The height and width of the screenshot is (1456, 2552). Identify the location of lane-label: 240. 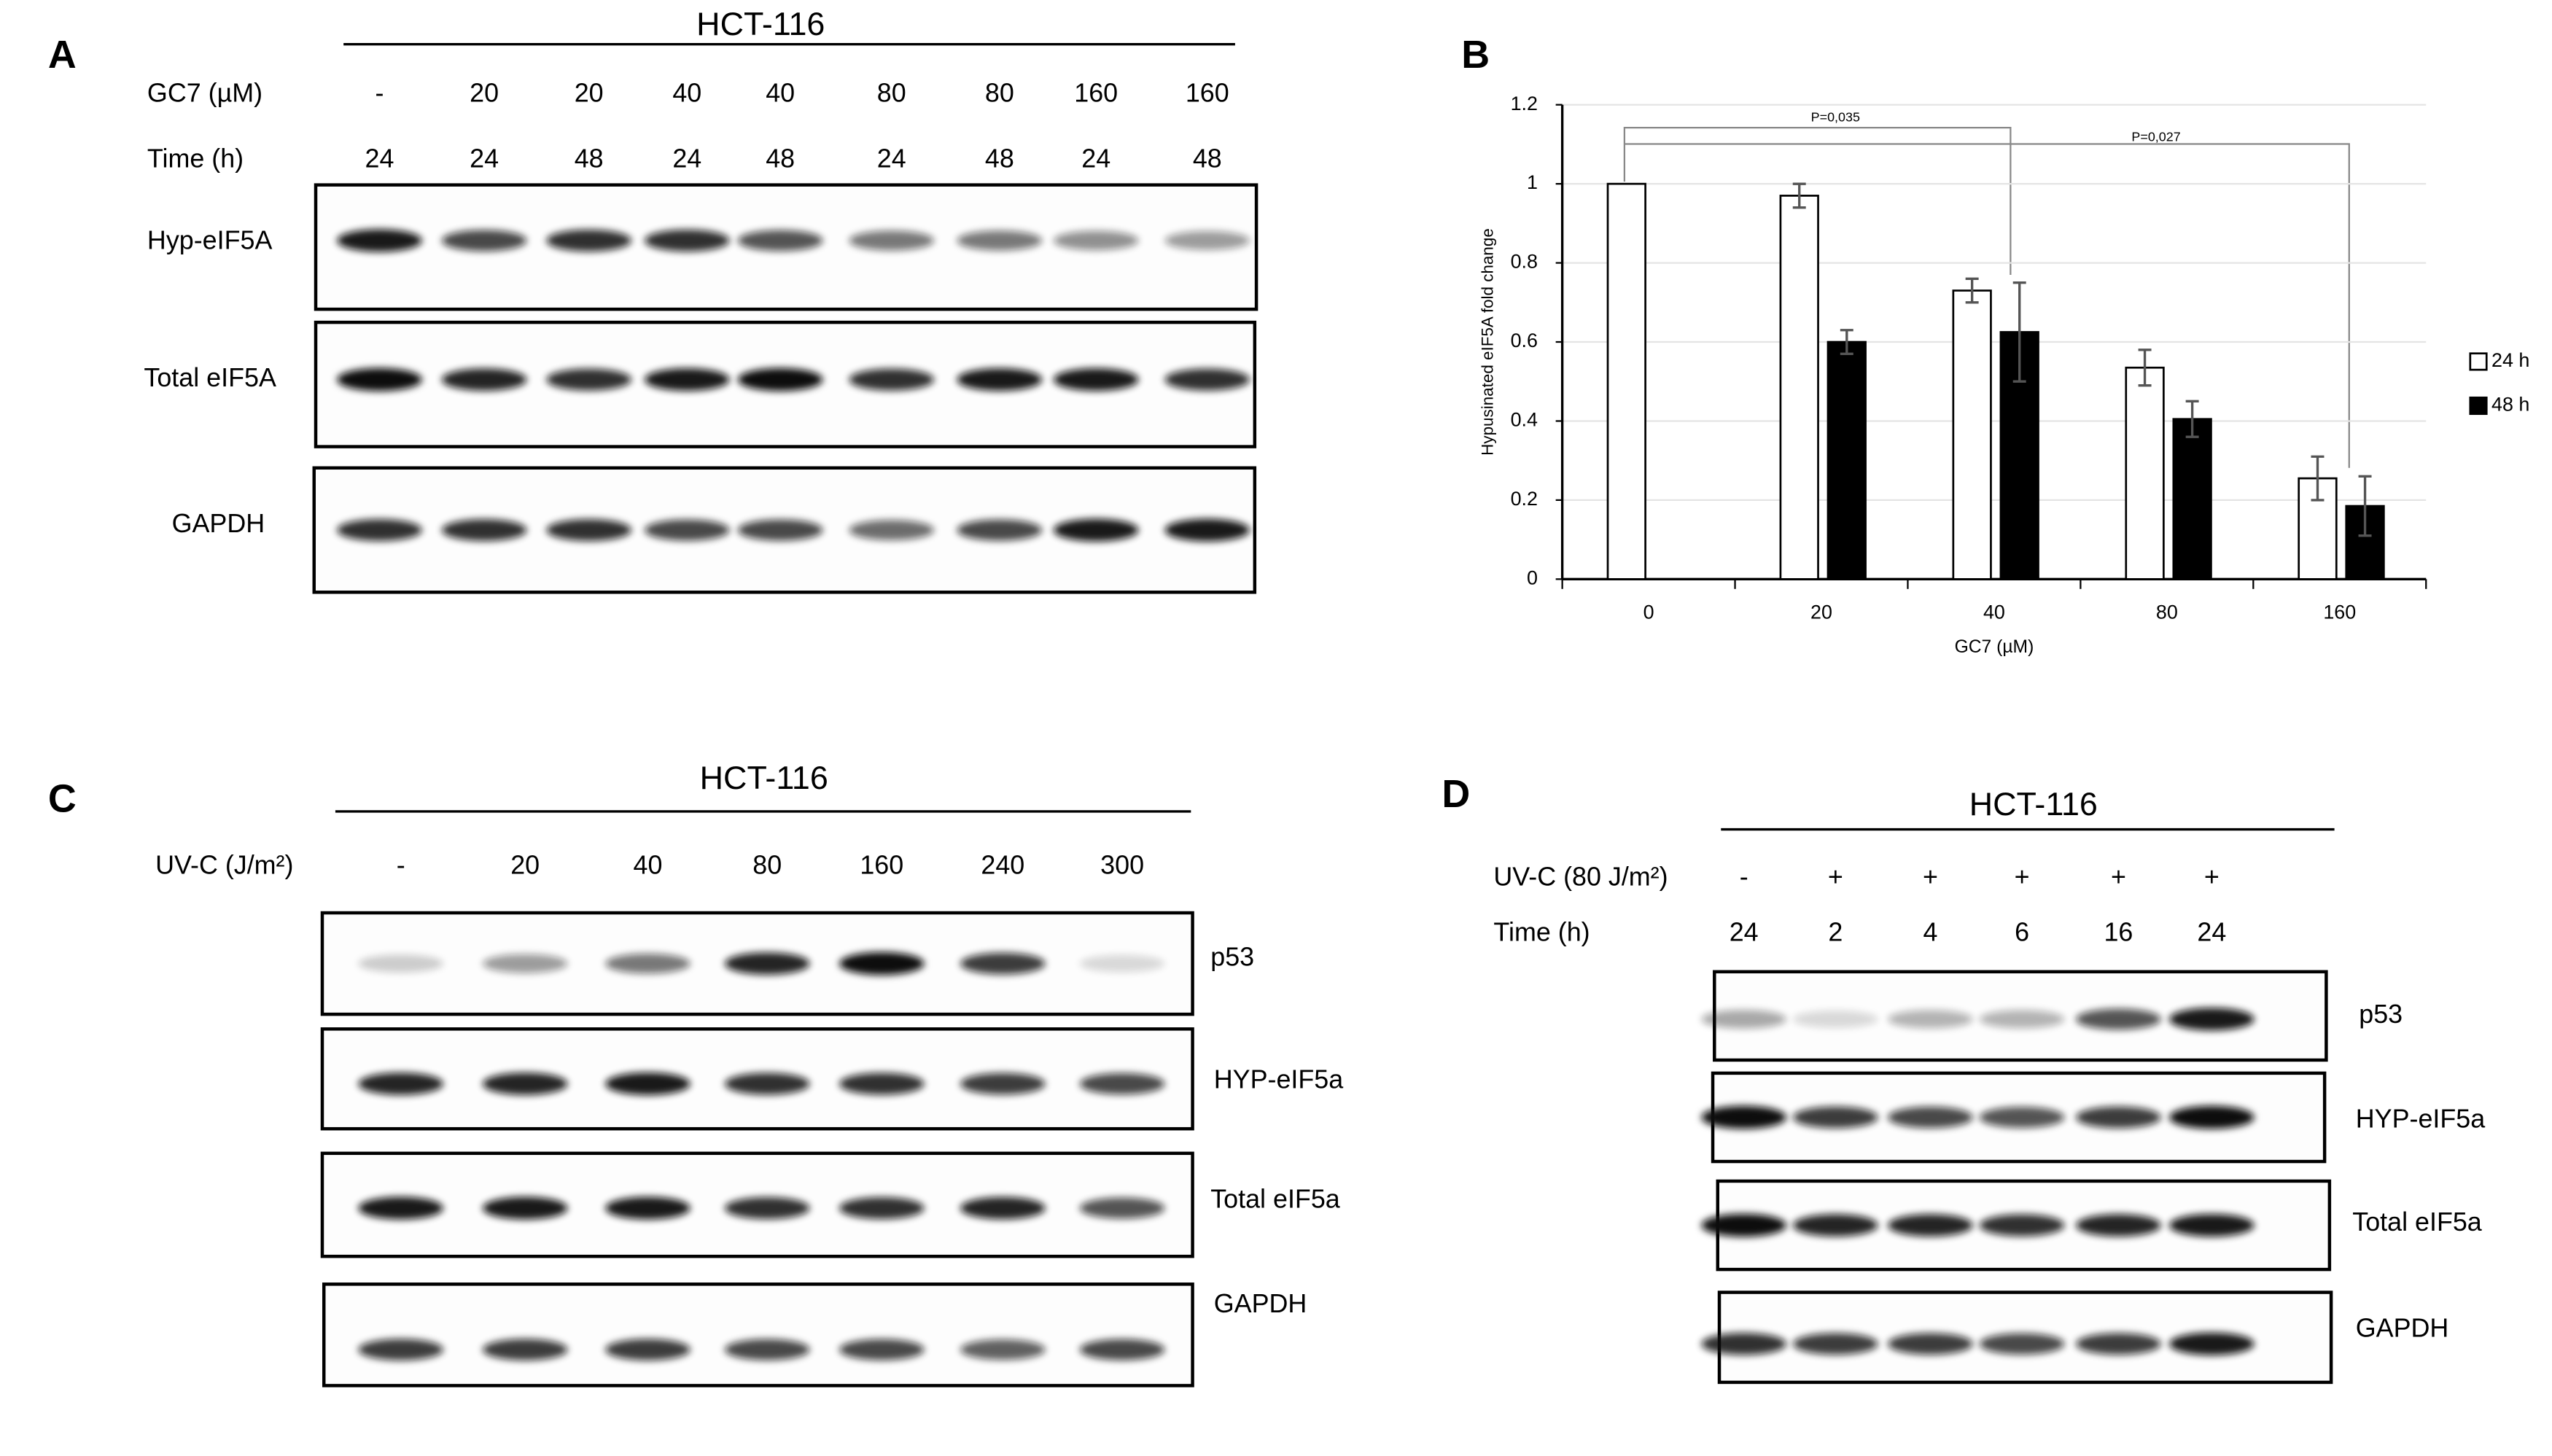
(1002, 865).